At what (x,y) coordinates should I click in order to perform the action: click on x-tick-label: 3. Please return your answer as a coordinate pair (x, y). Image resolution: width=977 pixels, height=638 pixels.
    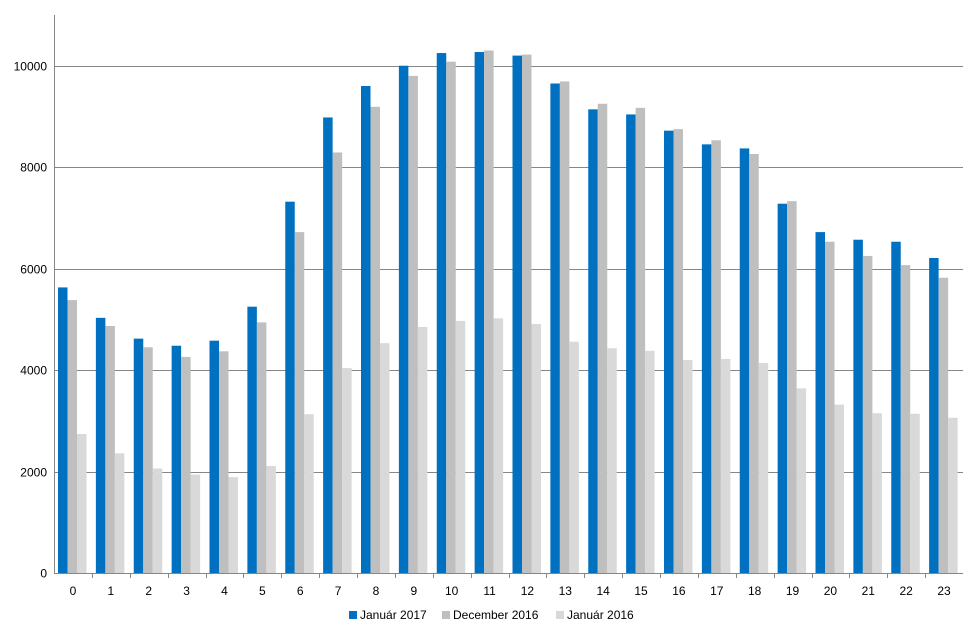
    Looking at the image, I should click on (186, 591).